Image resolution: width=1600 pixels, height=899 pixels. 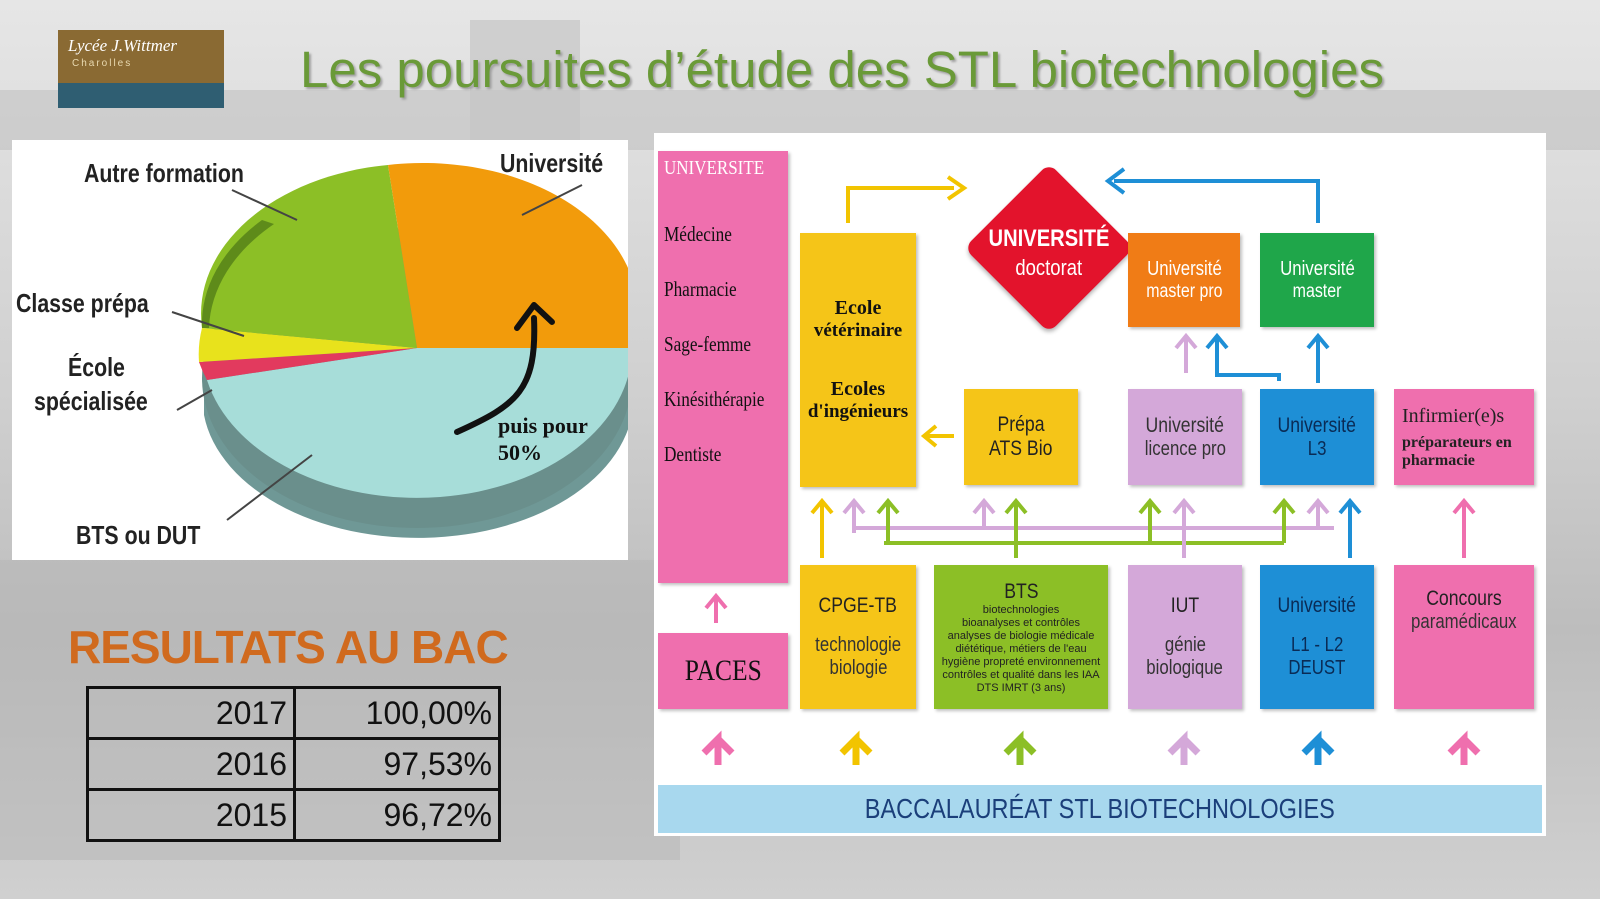 What do you see at coordinates (96, 367) in the screenshot?
I see `pie-label-ecole-1: École` at bounding box center [96, 367].